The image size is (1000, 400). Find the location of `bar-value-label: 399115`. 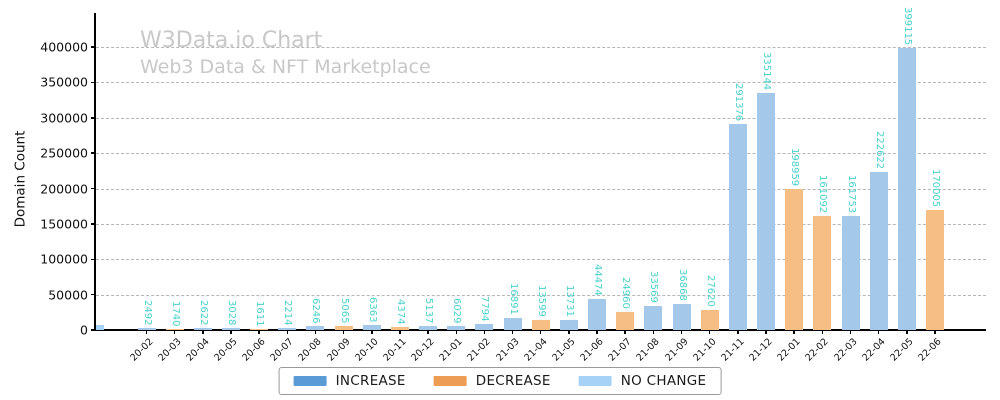

bar-value-label: 399115 is located at coordinates (907, 25).